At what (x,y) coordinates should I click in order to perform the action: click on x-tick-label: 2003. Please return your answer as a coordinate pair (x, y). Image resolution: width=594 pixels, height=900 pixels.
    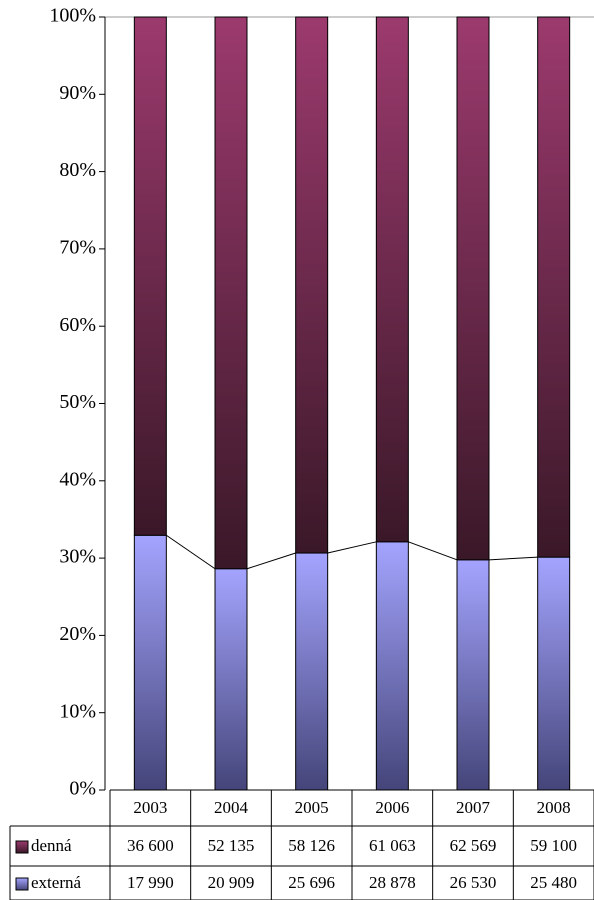
    Looking at the image, I should click on (150, 807).